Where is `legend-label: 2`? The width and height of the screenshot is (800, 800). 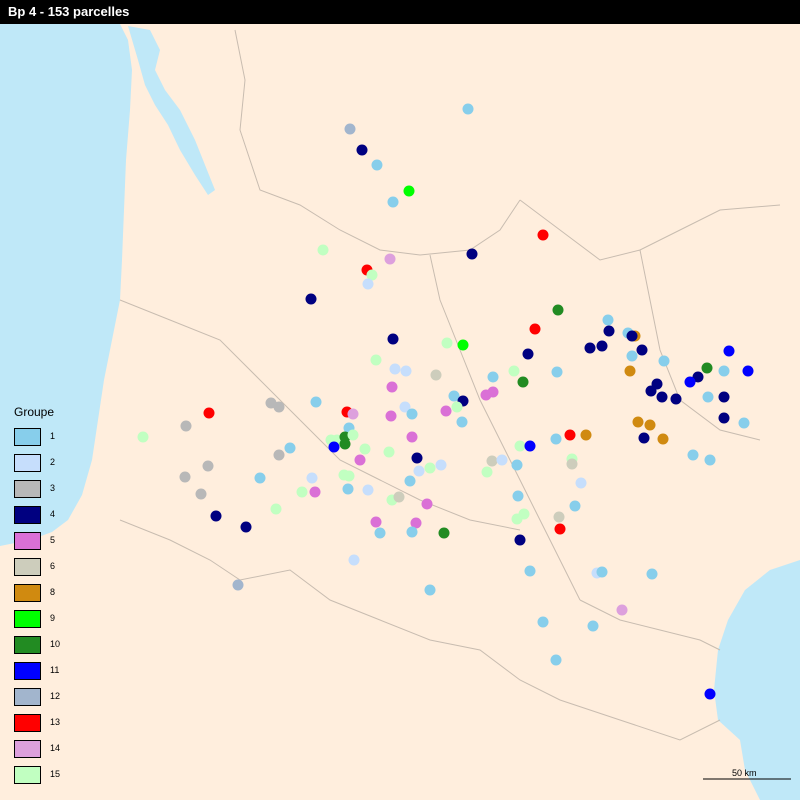 legend-label: 2 is located at coordinates (53, 462).